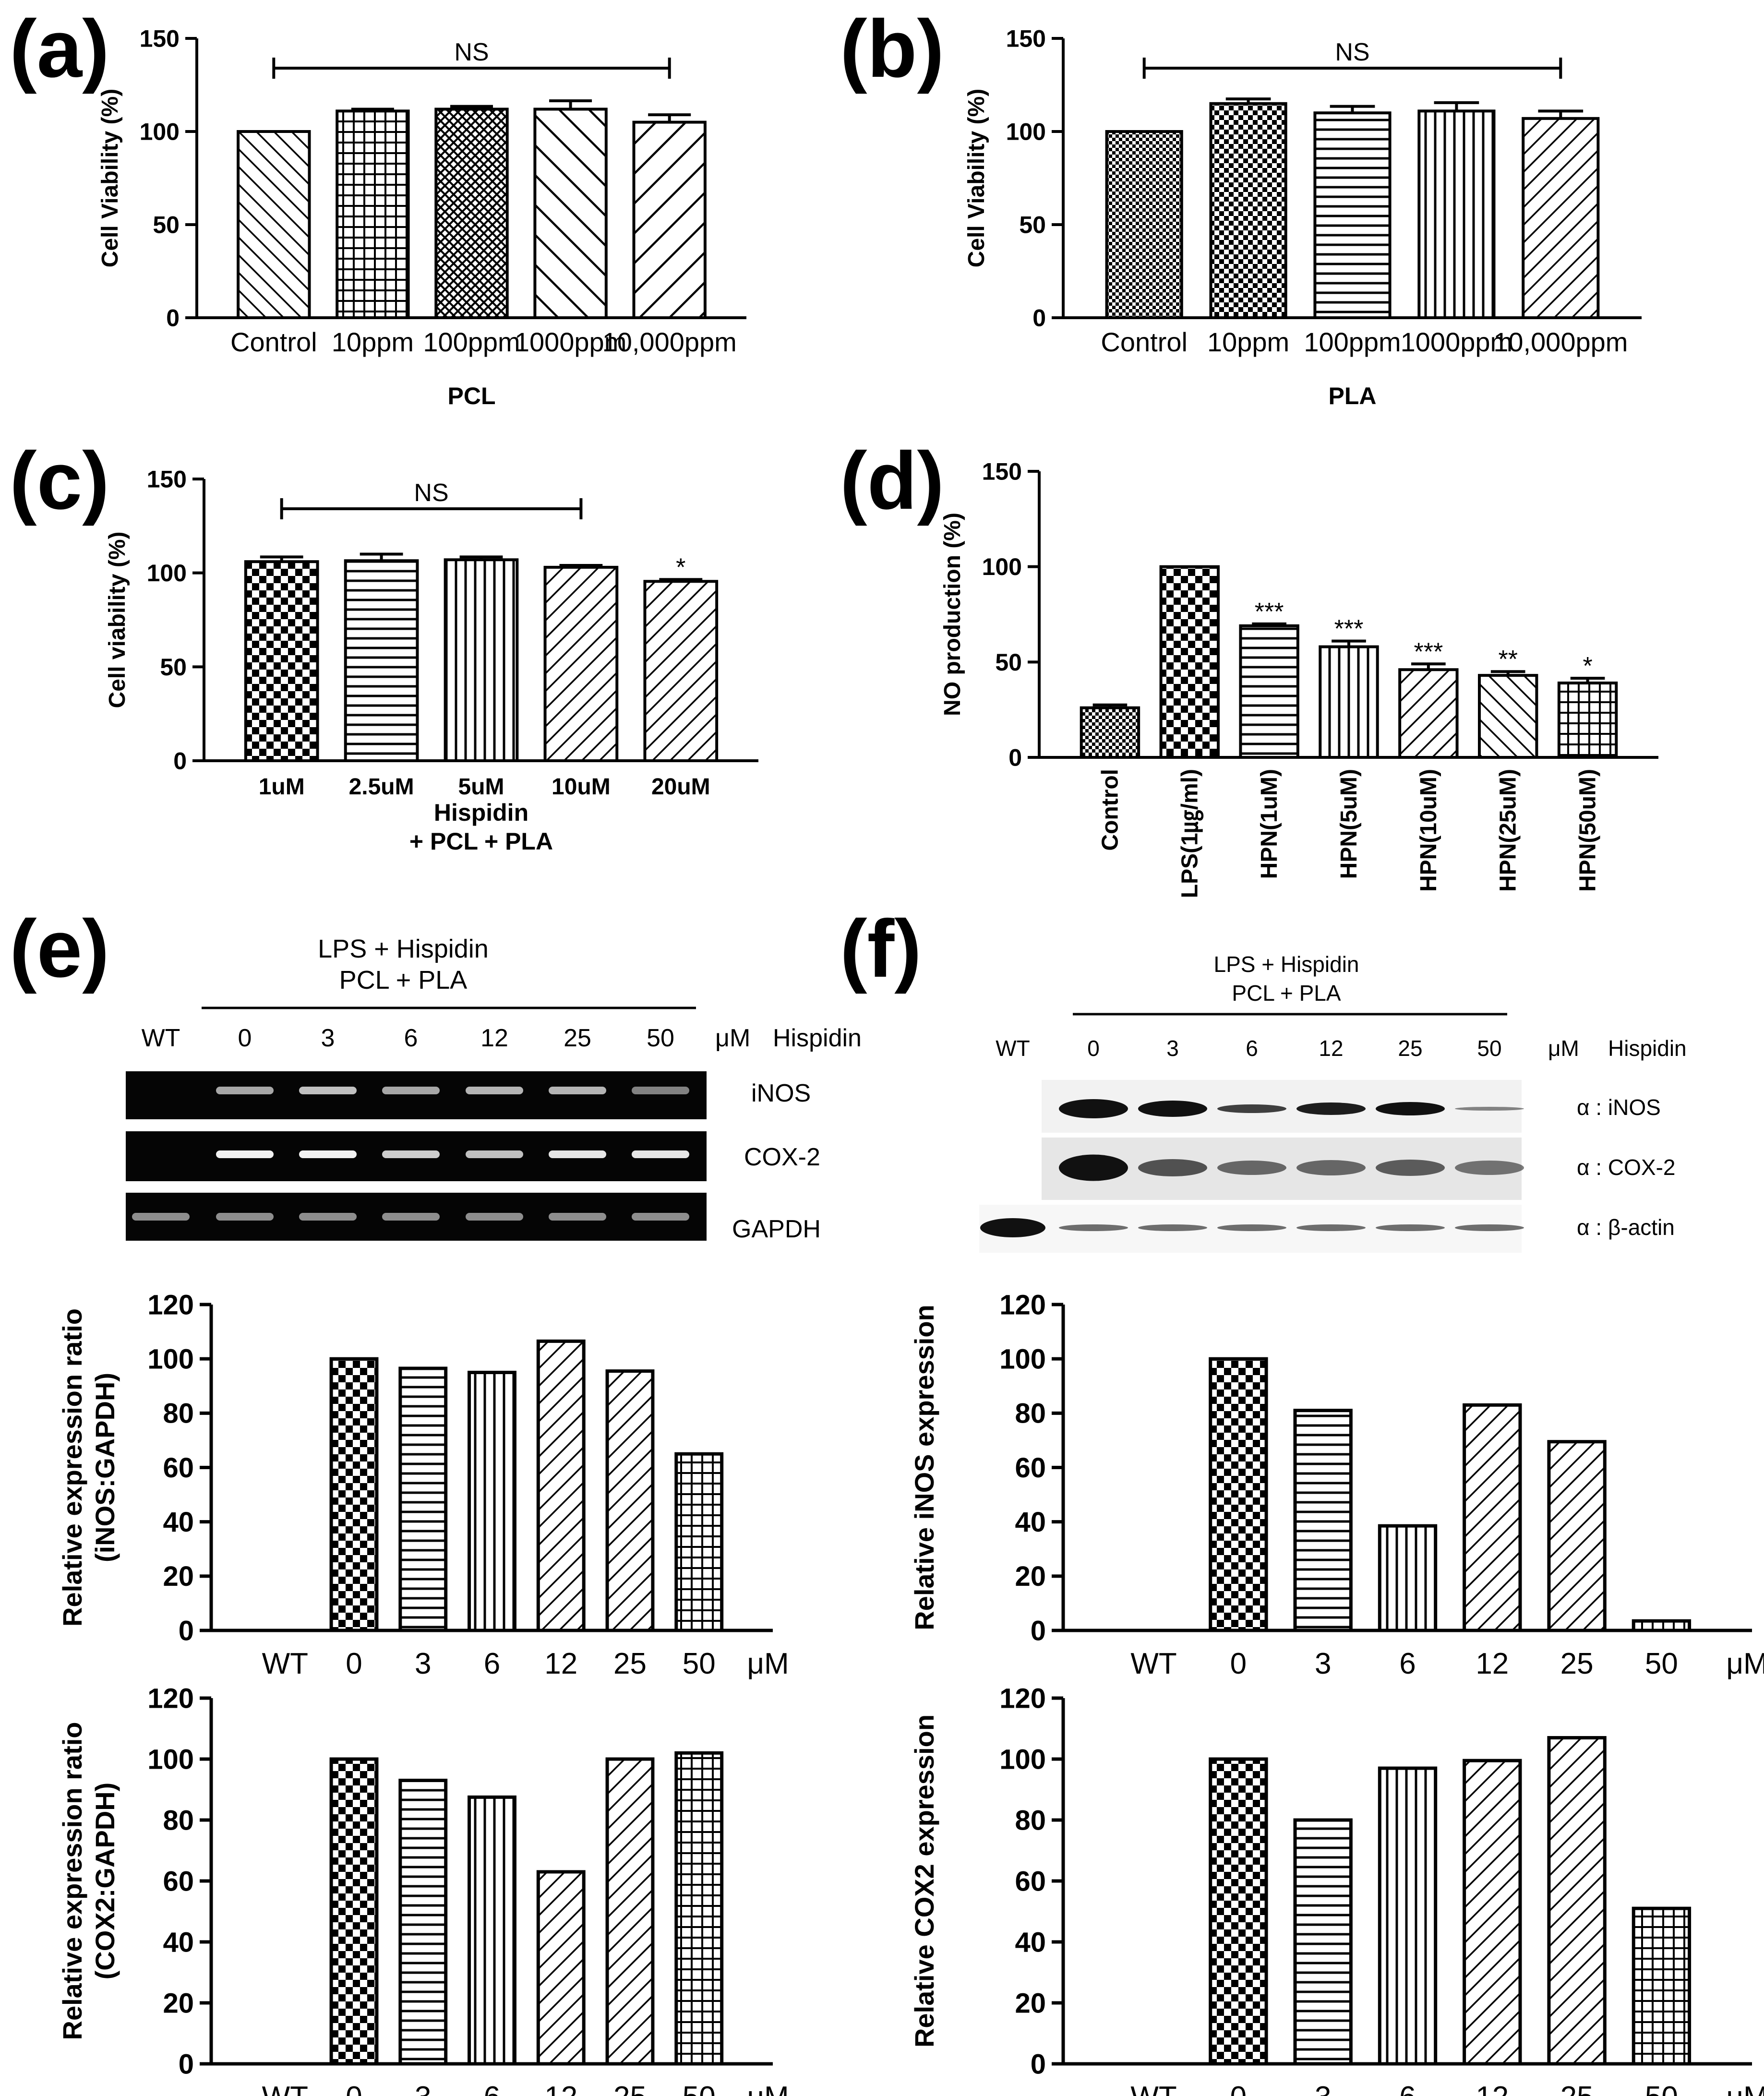 Image resolution: width=1764 pixels, height=2096 pixels. What do you see at coordinates (492, 2088) in the screenshot?
I see `x-tick-label-e2-3: 6` at bounding box center [492, 2088].